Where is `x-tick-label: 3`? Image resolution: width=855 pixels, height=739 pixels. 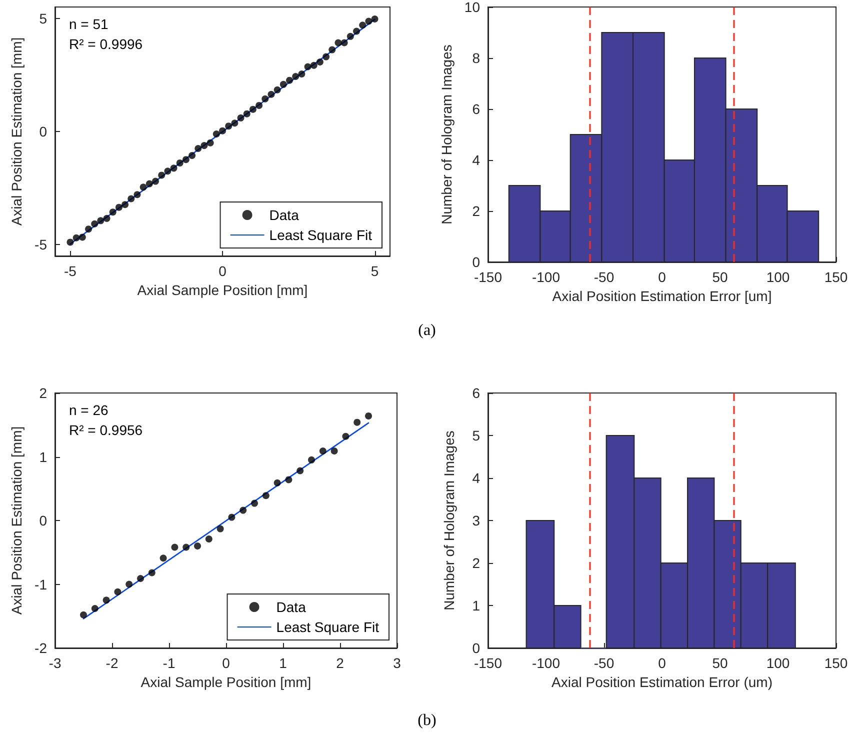
x-tick-label: 3 is located at coordinates (397, 663).